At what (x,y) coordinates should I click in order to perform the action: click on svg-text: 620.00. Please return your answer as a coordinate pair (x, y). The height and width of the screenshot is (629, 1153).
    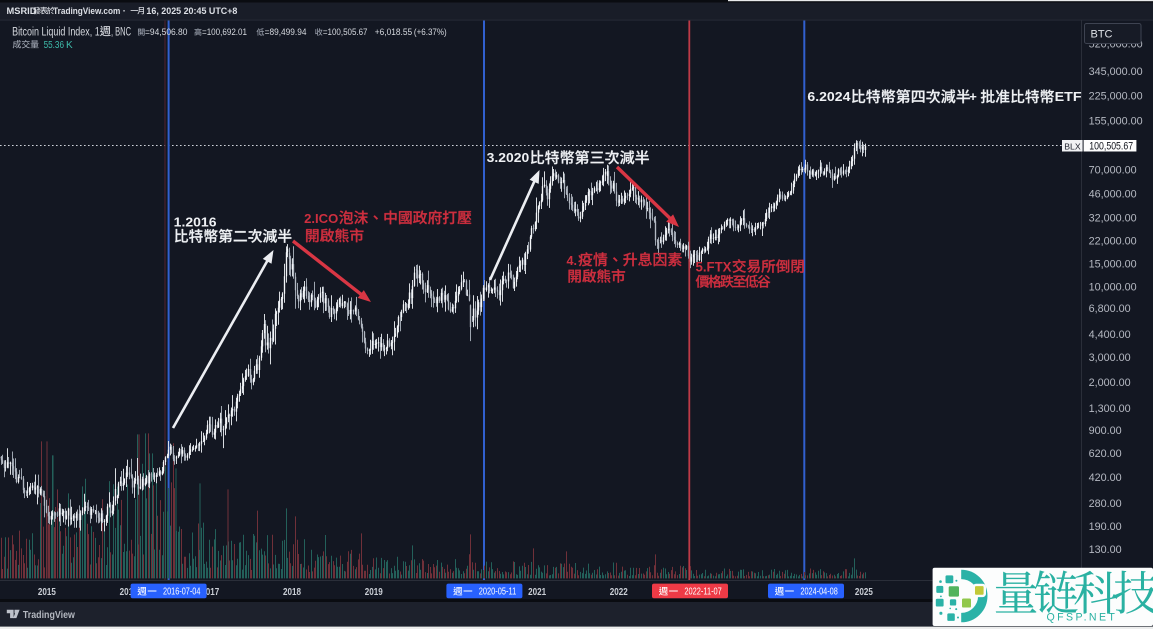
    Looking at the image, I should click on (1105, 454).